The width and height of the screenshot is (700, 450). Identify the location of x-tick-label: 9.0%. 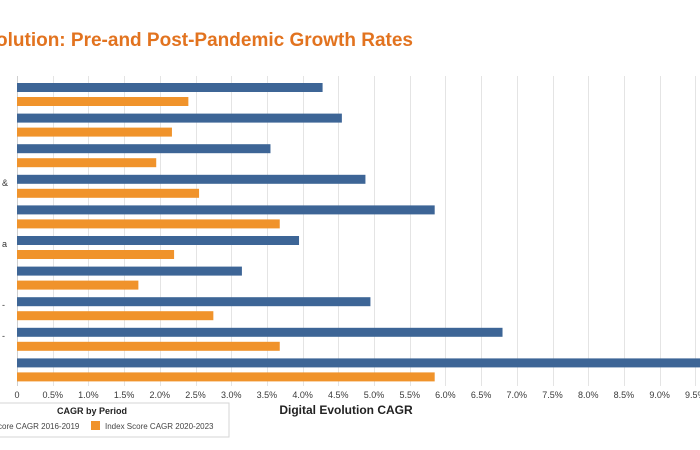
(659, 395).